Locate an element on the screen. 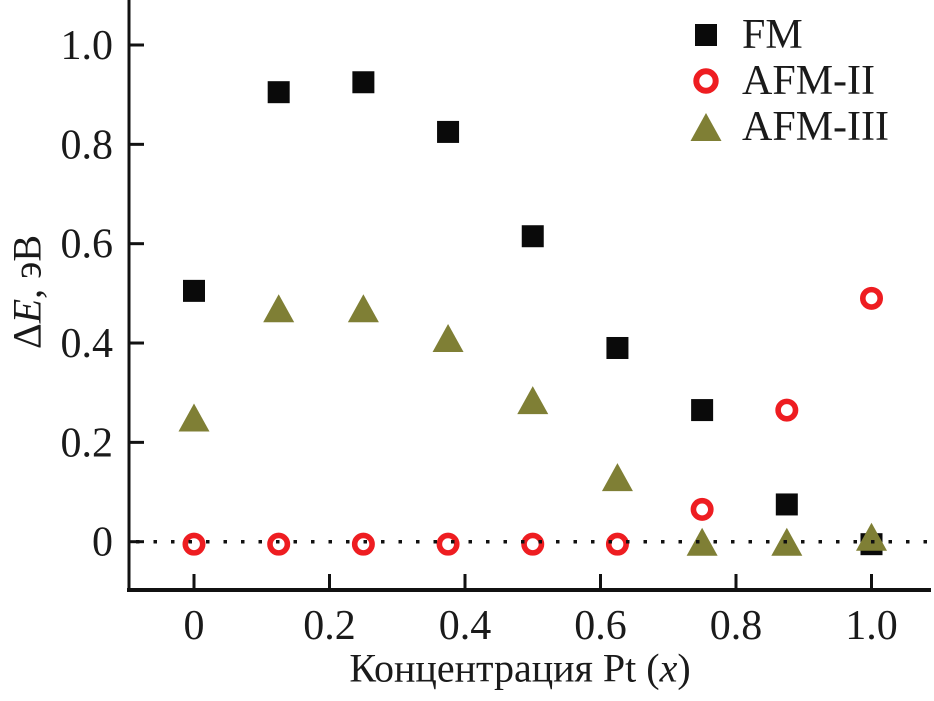 The image size is (934, 701). y-tick-label: 1.0 is located at coordinates (87, 46).